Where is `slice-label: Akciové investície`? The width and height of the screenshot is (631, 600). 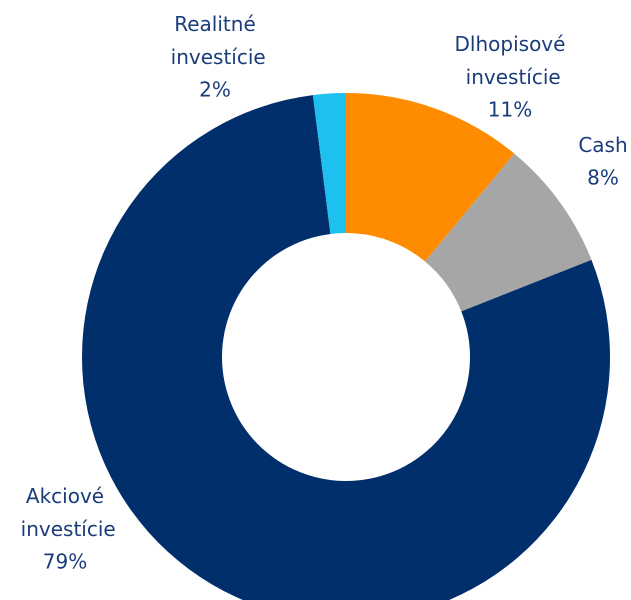
slice-label: Akciové investície is located at coordinates (64, 512).